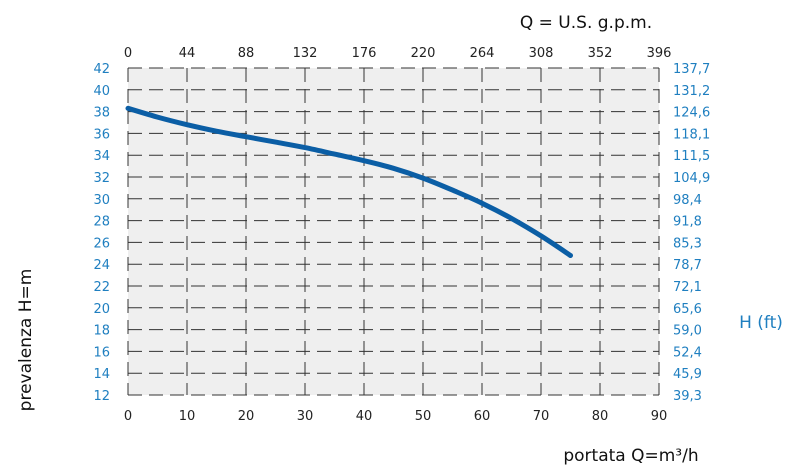 The image size is (789, 468). Describe the element at coordinates (687, 265) in the screenshot. I see `y-right-tick-label: 78,7` at that location.